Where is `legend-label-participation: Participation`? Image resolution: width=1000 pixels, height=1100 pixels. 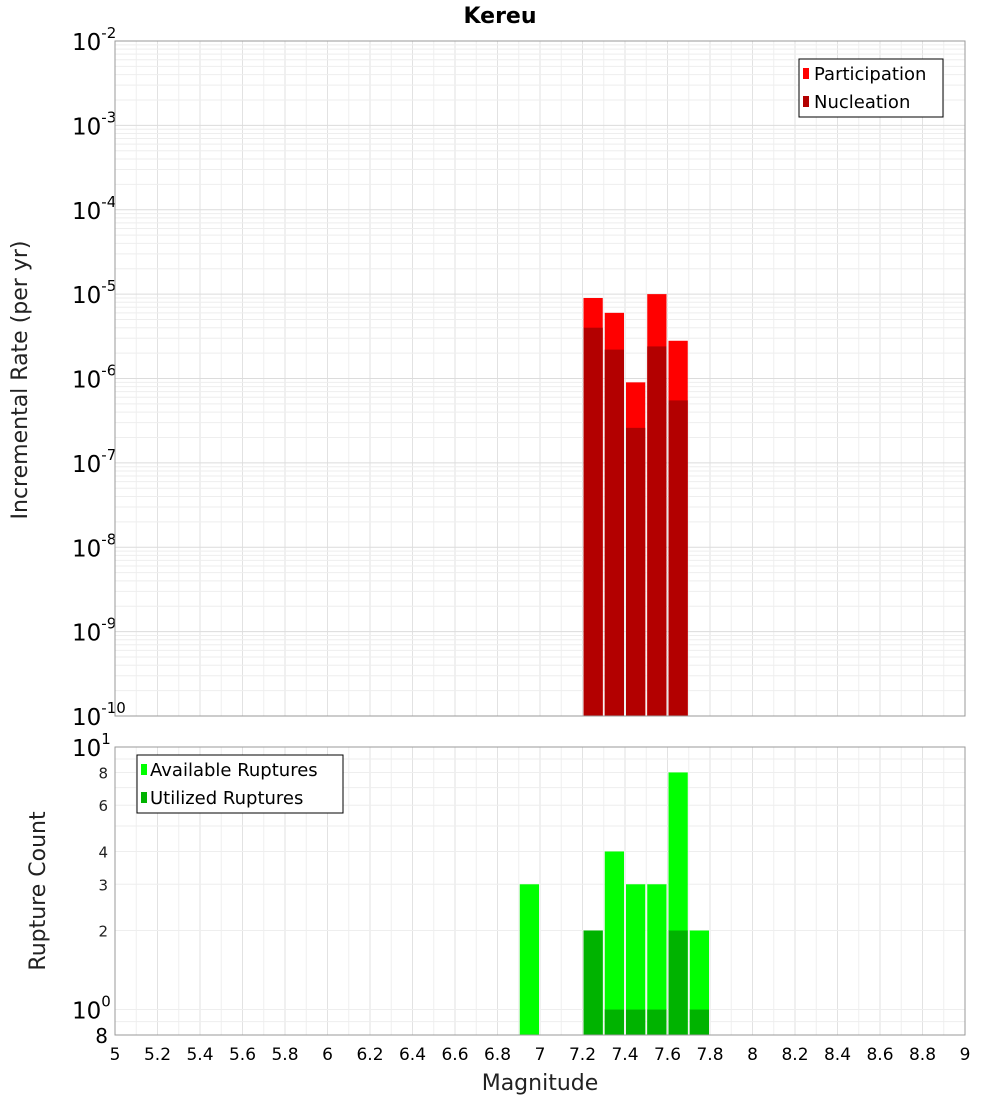 legend-label-participation: Participation is located at coordinates (870, 74).